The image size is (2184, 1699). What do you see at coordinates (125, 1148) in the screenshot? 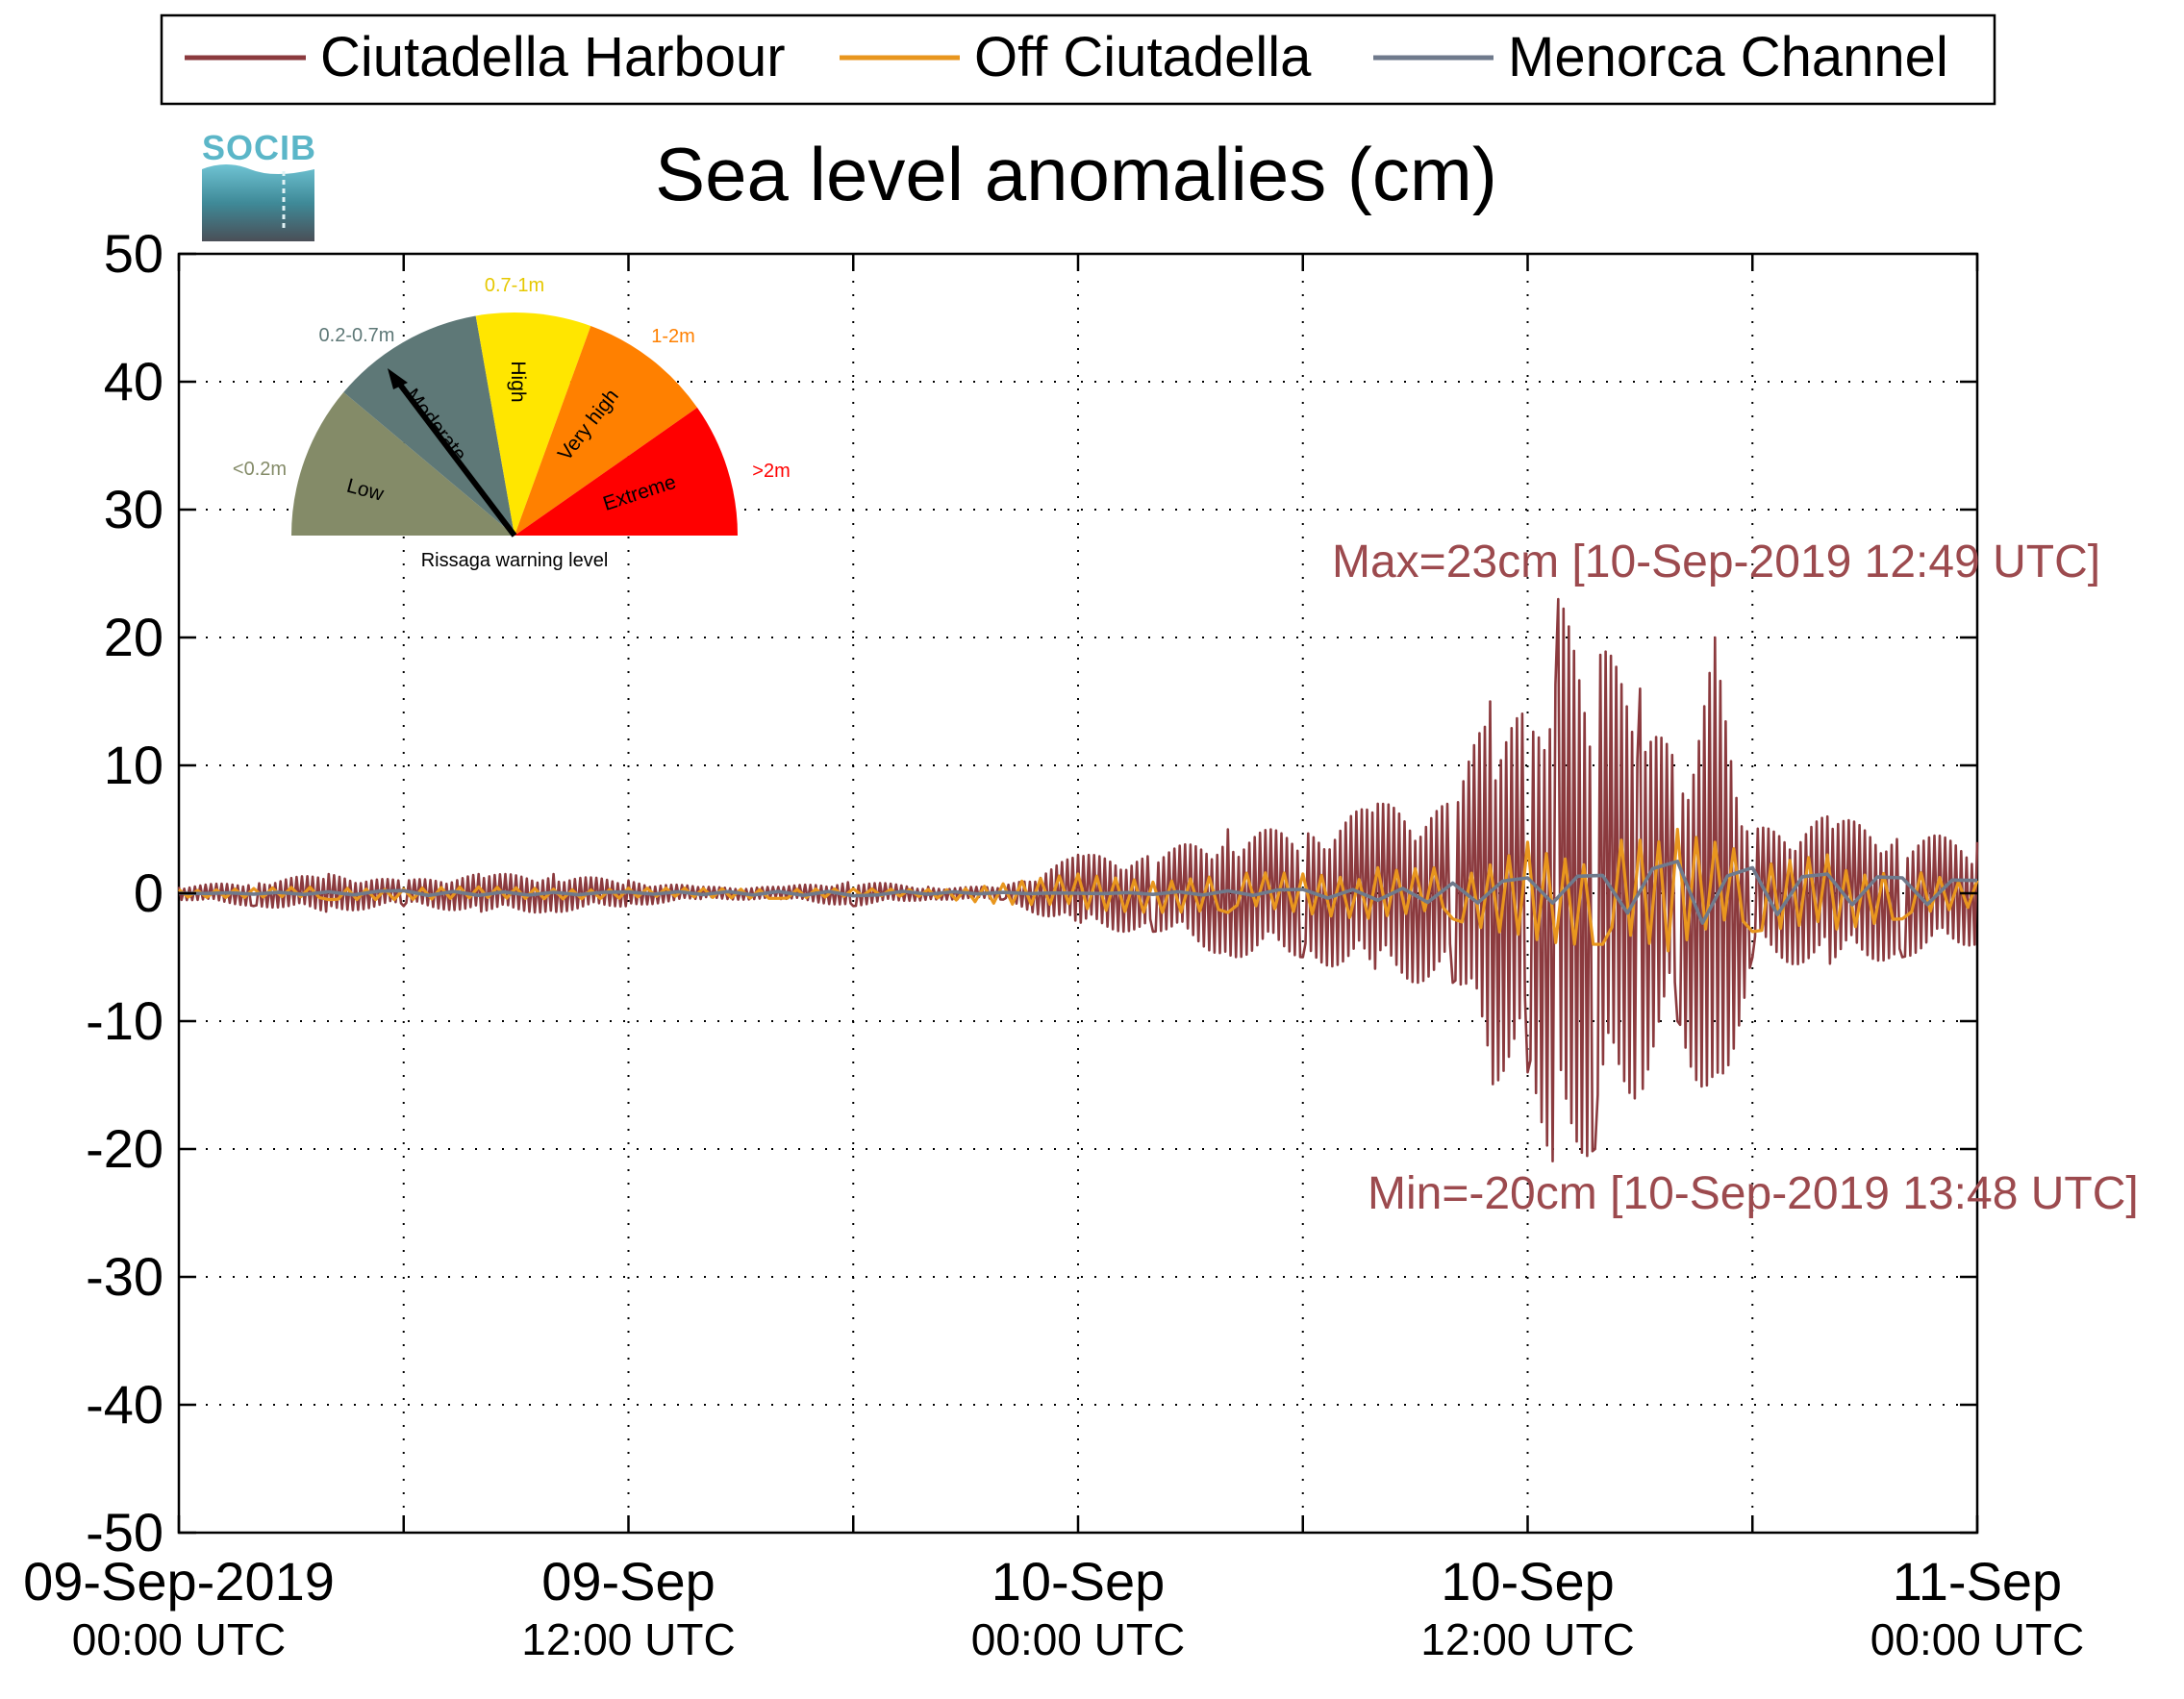
I see `y-tick-label: -20` at bounding box center [125, 1148].